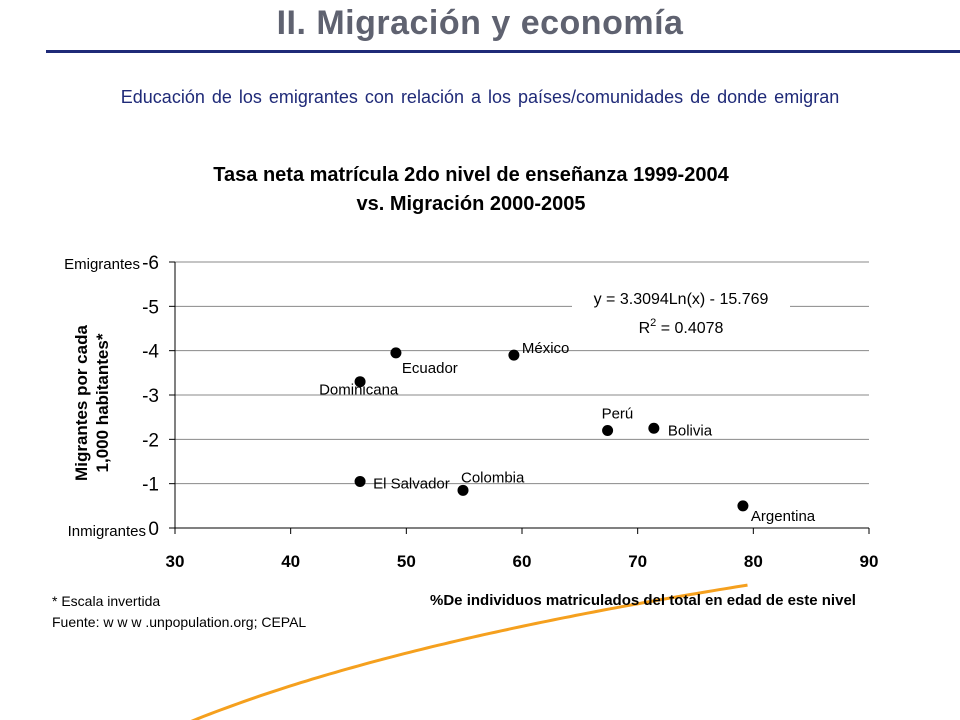  What do you see at coordinates (406, 561) in the screenshot?
I see `x-tick-label: 50` at bounding box center [406, 561].